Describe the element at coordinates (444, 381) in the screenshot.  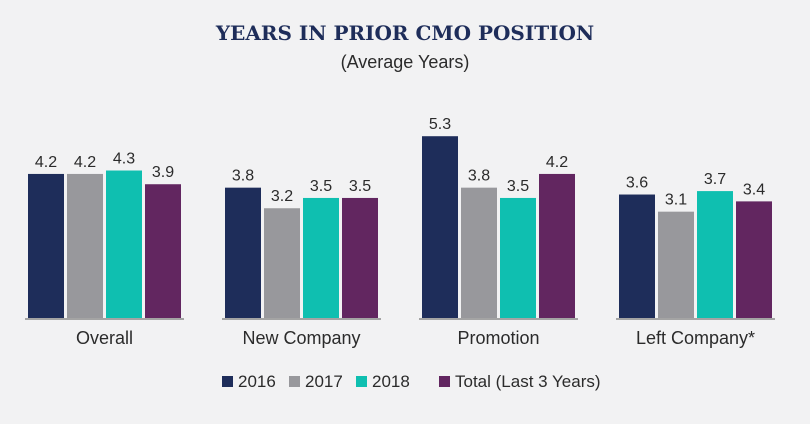
I see `legend-swatch-total-last-3-years` at that location.